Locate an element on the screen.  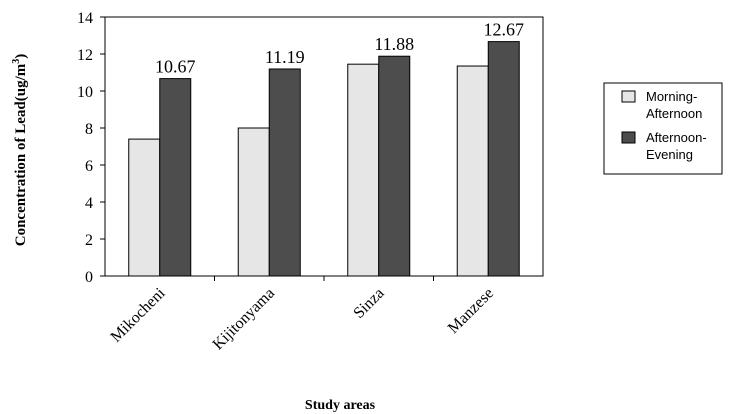
y-tick-label: 10 is located at coordinates (85, 92).